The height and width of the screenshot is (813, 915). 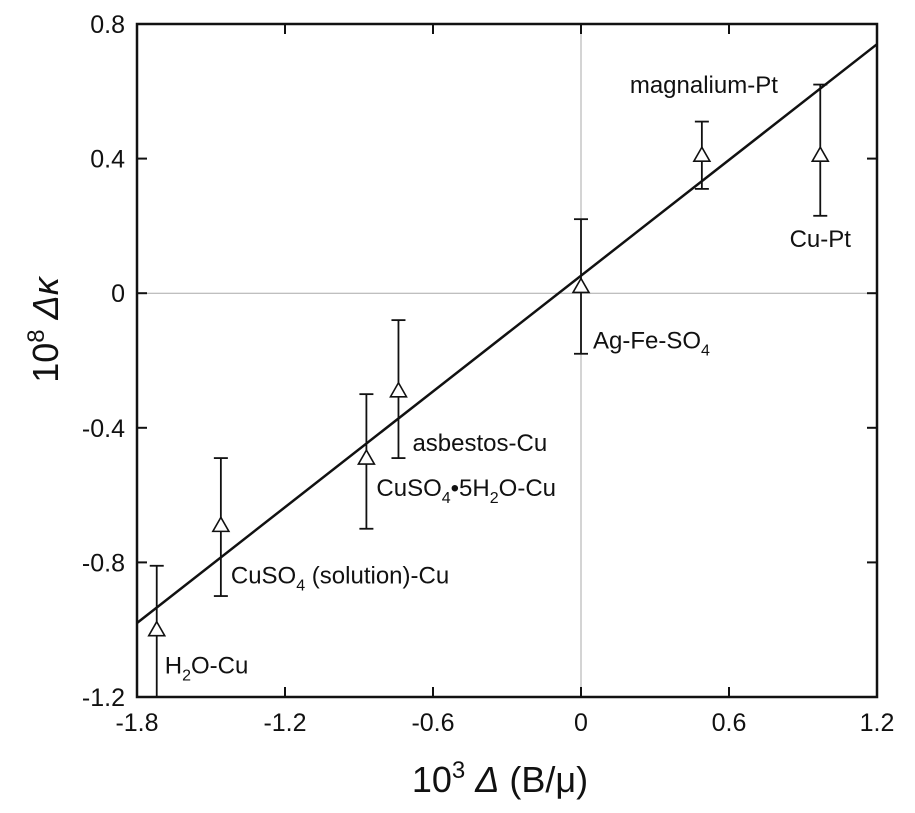 What do you see at coordinates (103, 429) in the screenshot?
I see `y-tick-label: -0.4` at bounding box center [103, 429].